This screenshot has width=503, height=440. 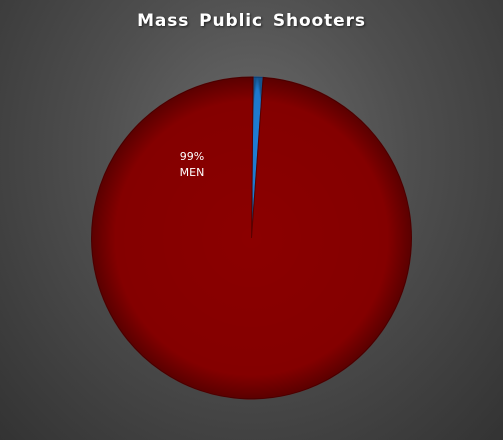 I want to click on slice-label-value: 99%, so click(x=192, y=156).